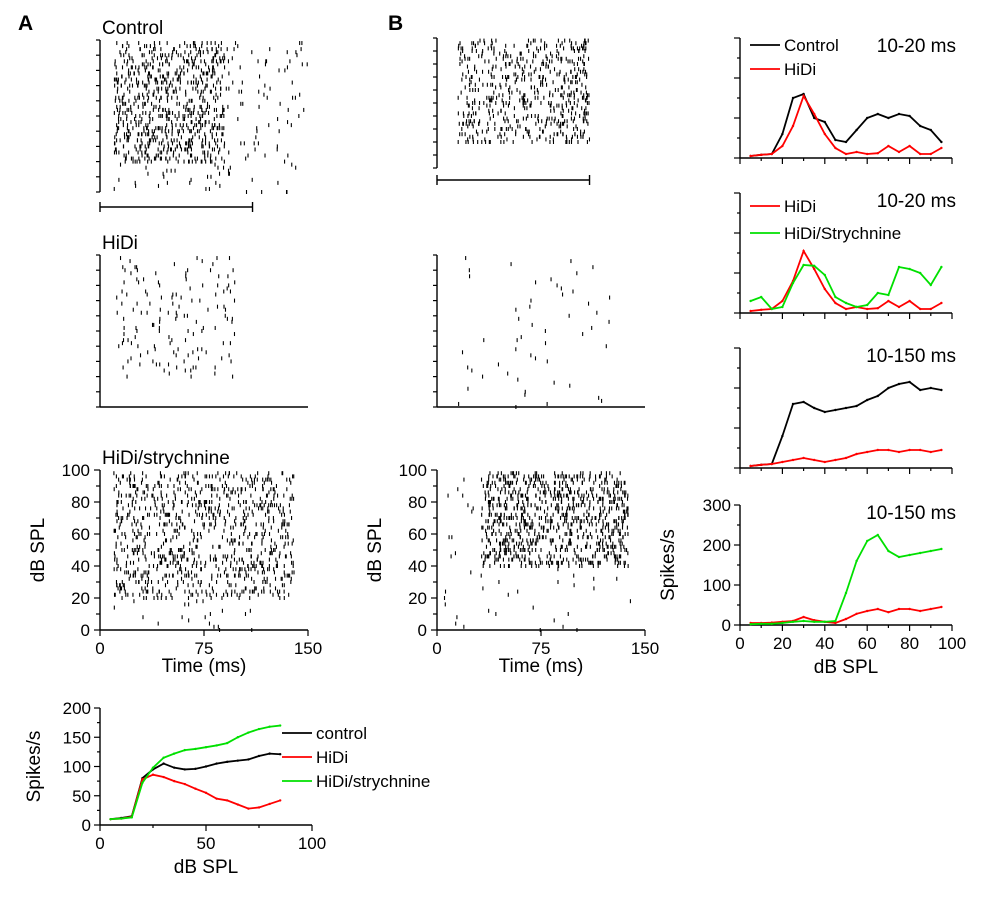 The width and height of the screenshot is (982, 909). What do you see at coordinates (645, 648) in the screenshot?
I see `x-tick-label: 150` at bounding box center [645, 648].